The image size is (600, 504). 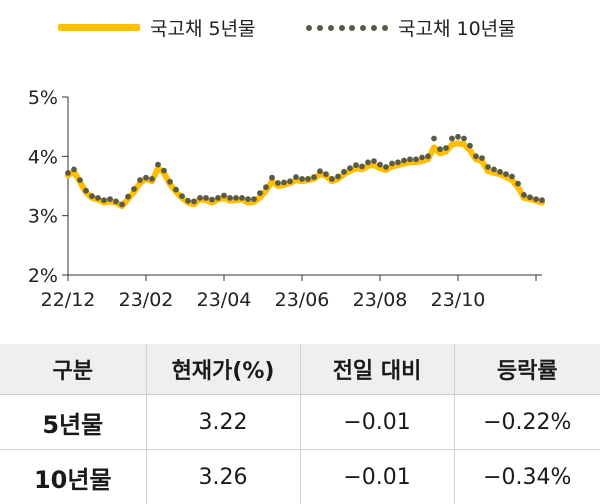 I want to click on cell-change-rate: −0.22%, so click(x=527, y=422).